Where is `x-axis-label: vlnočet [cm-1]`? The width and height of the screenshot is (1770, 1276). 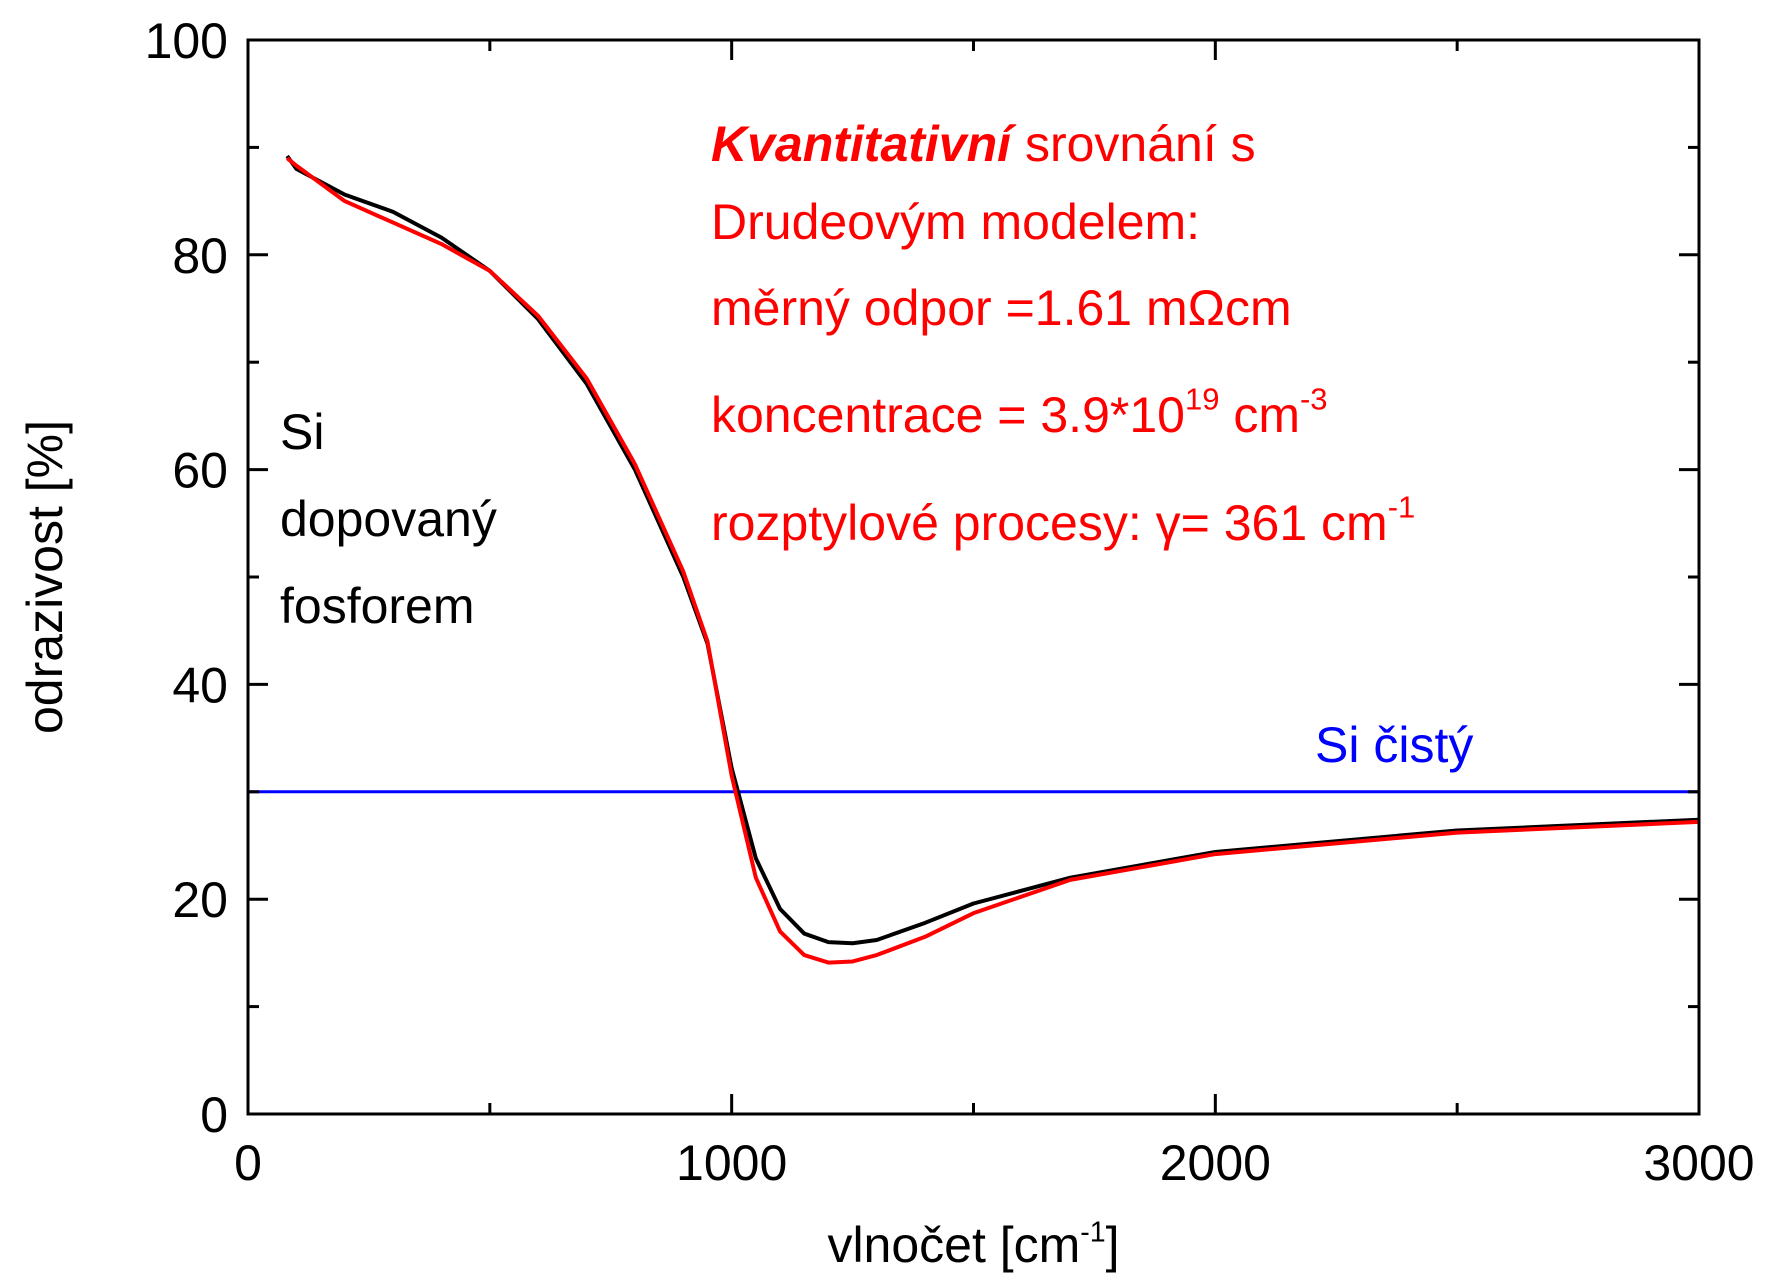
x-axis-label: vlnočet [cm-1] is located at coordinates (973, 1244).